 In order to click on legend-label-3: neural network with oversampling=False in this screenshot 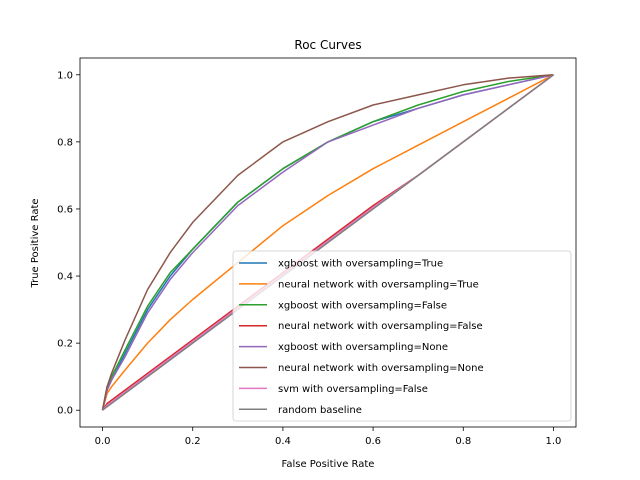, I will do `click(380, 326)`.